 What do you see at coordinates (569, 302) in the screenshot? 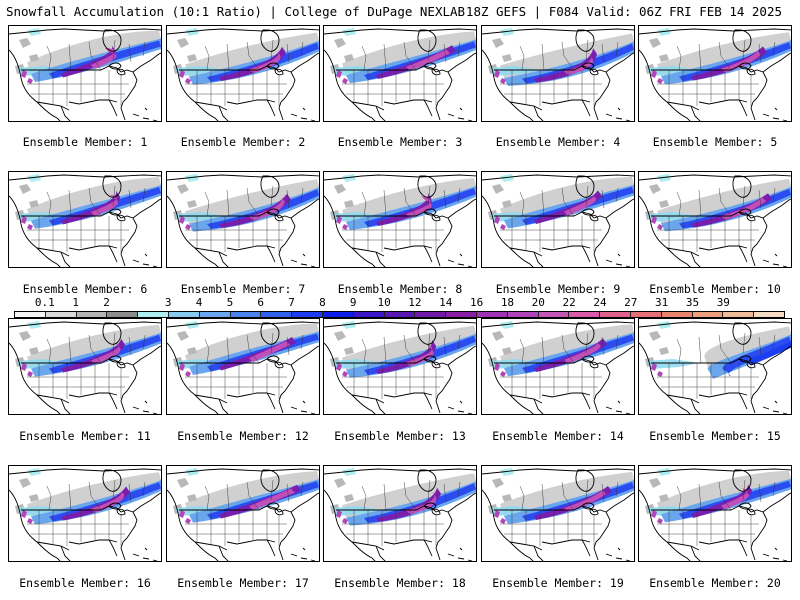
I see `colorbar-tick-label: 22` at bounding box center [569, 302].